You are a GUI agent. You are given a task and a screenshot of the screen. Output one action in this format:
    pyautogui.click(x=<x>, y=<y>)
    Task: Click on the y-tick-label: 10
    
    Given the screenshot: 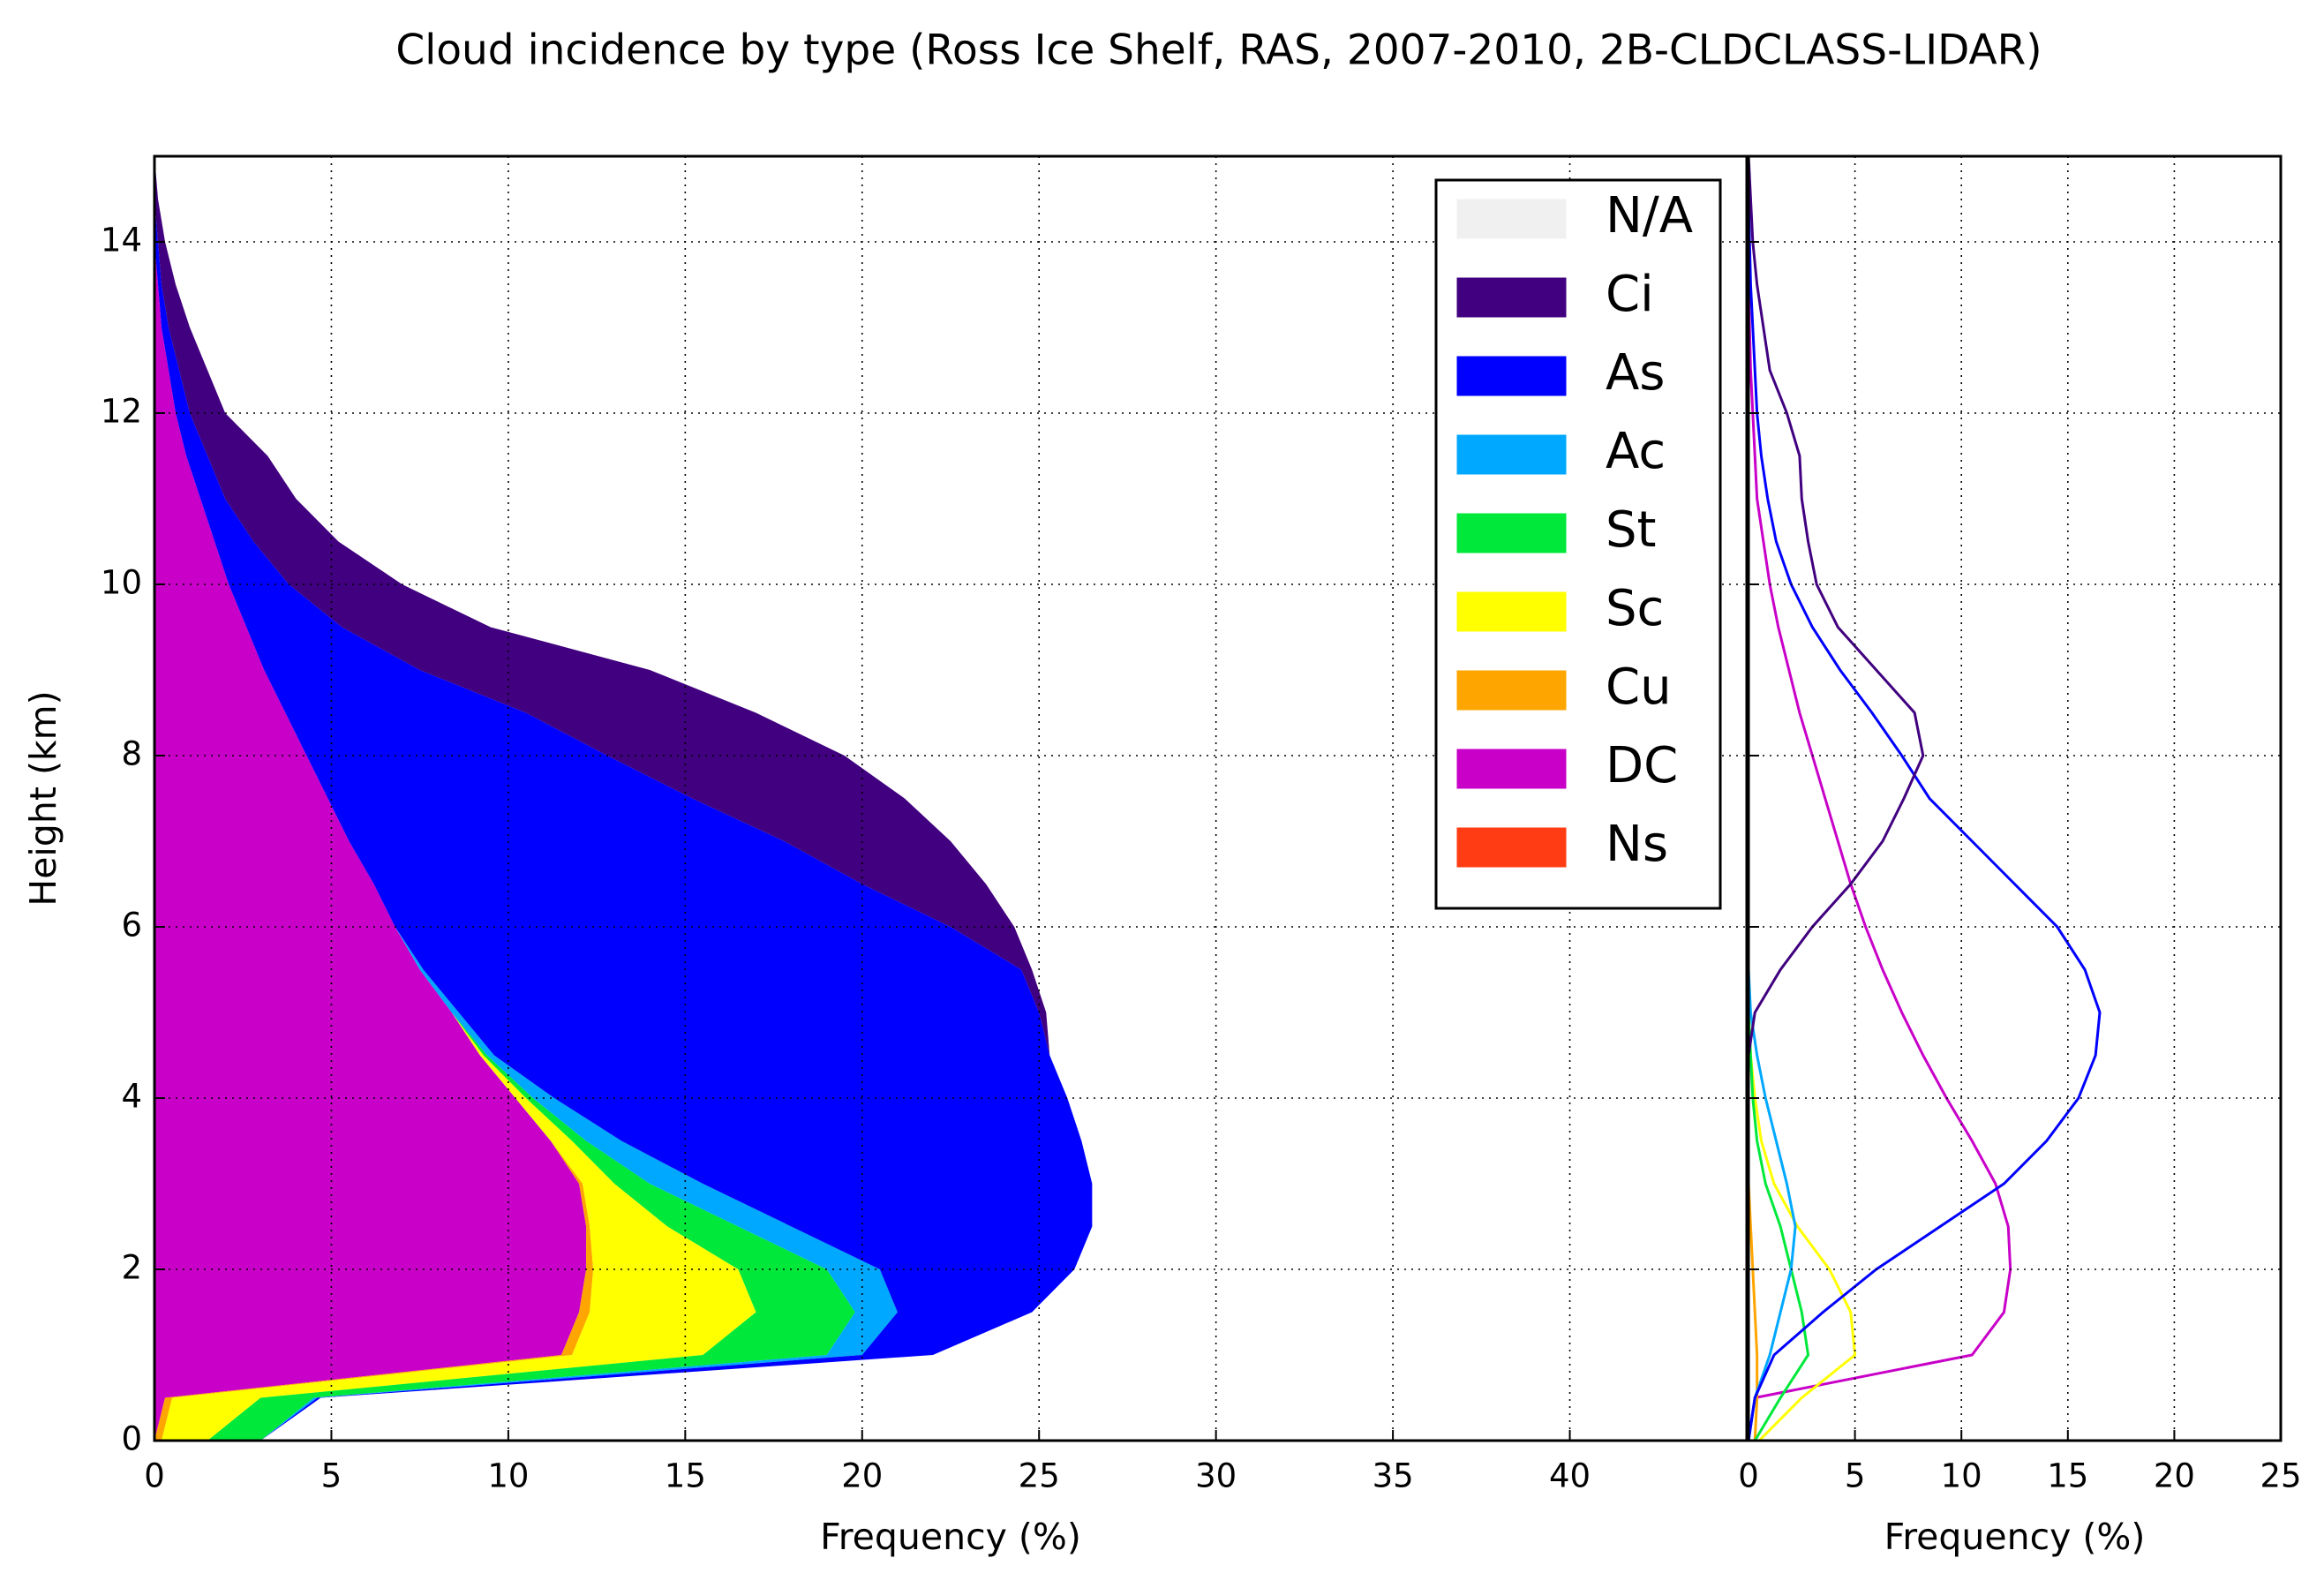 What is the action you would take?
    pyautogui.click(x=121, y=583)
    